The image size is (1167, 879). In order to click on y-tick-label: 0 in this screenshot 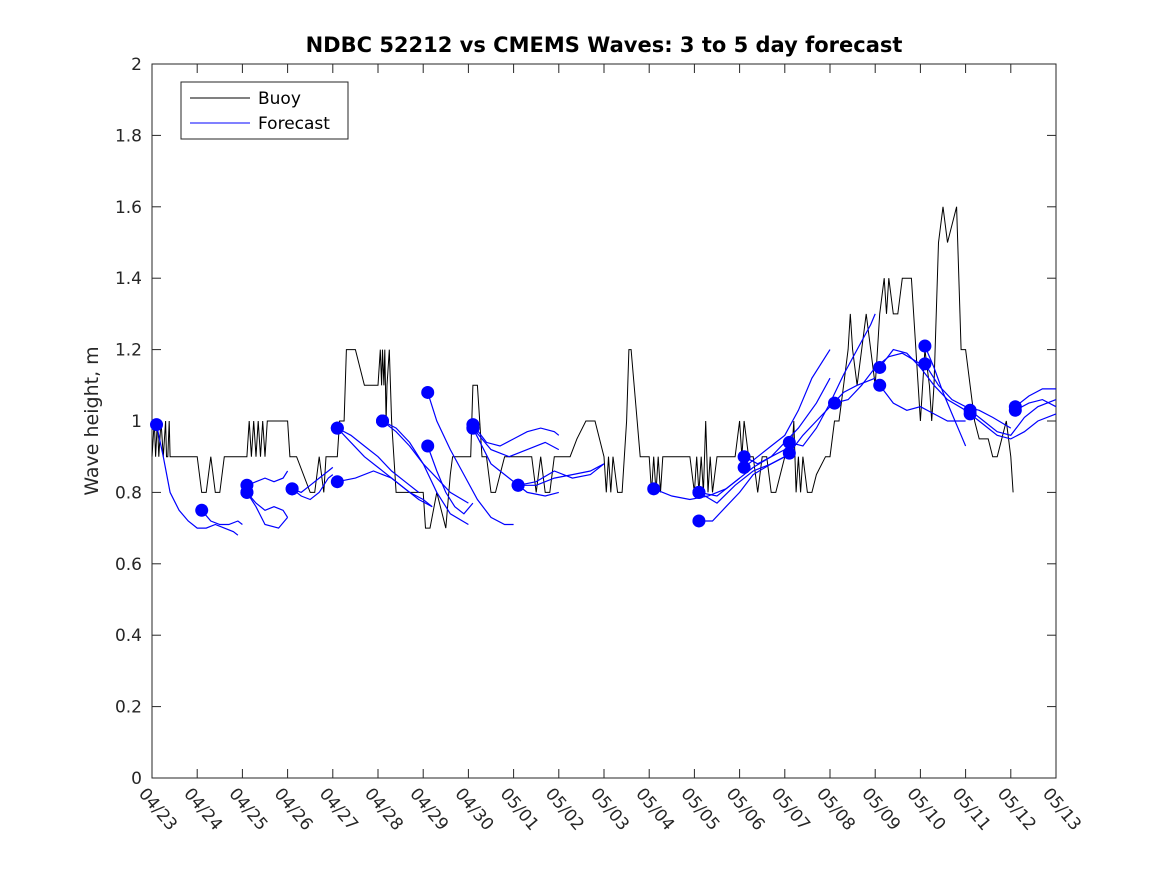, I will do `click(136, 779)`.